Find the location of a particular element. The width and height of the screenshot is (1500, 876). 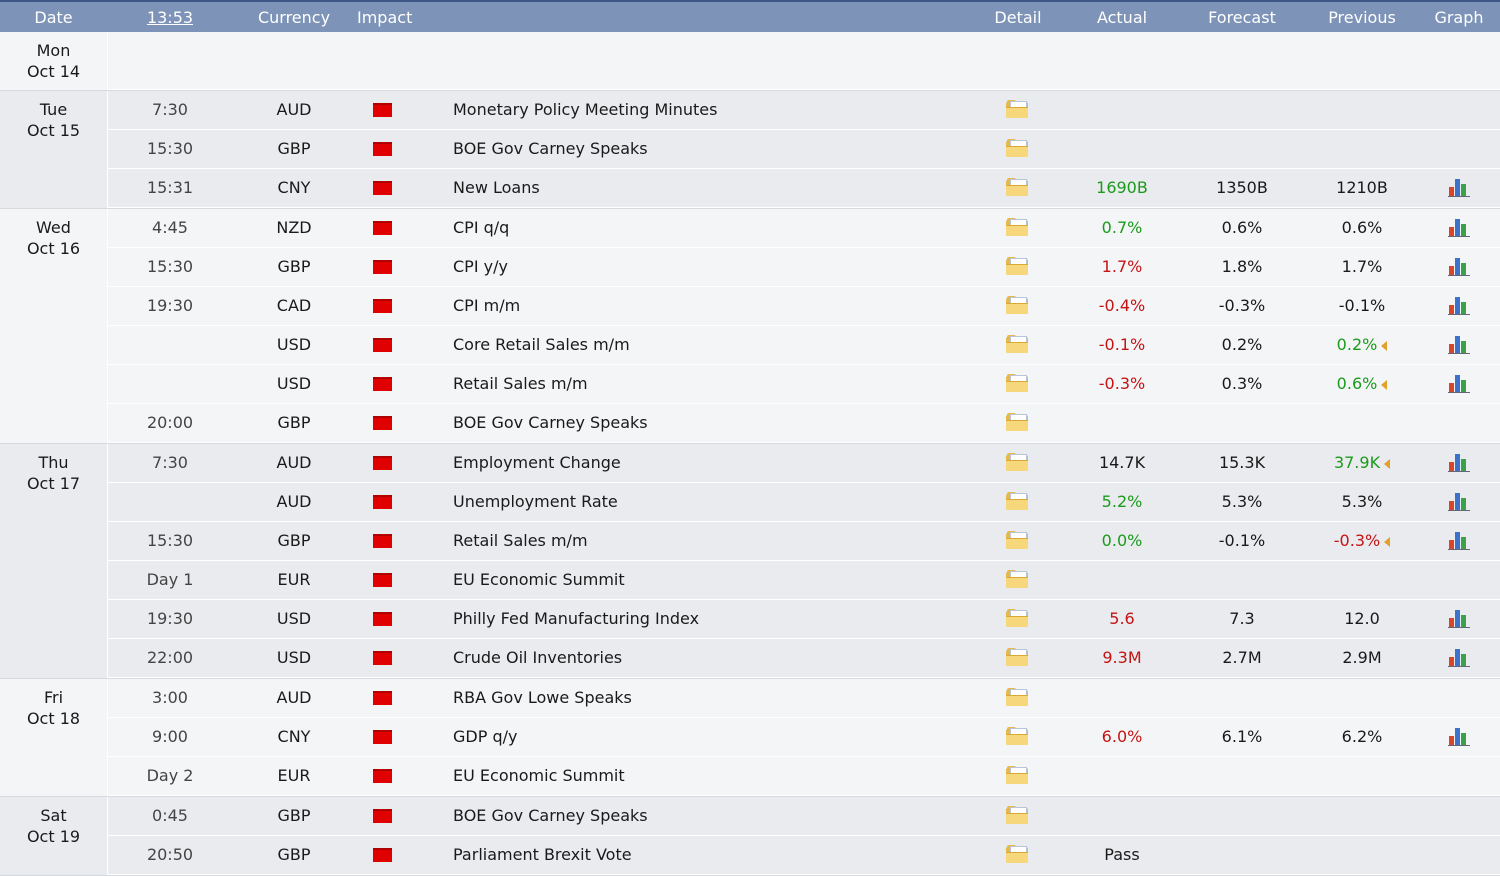

previous-value: 0.6% is located at coordinates (1357, 383).